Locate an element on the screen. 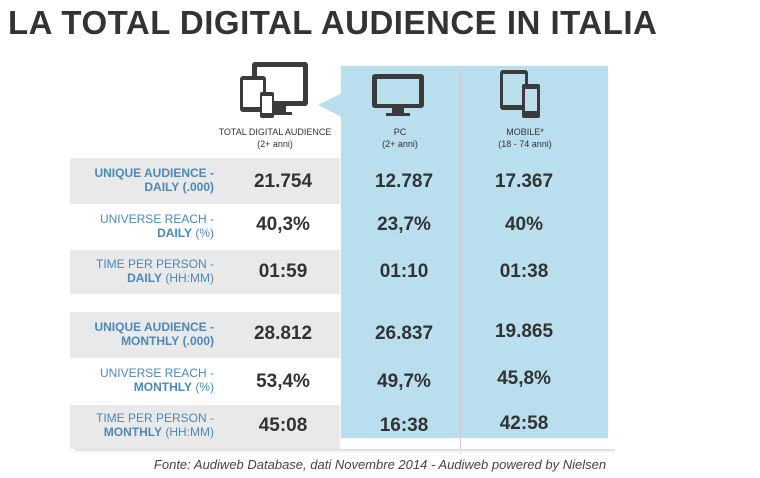  table-cell: 40% is located at coordinates (524, 224).